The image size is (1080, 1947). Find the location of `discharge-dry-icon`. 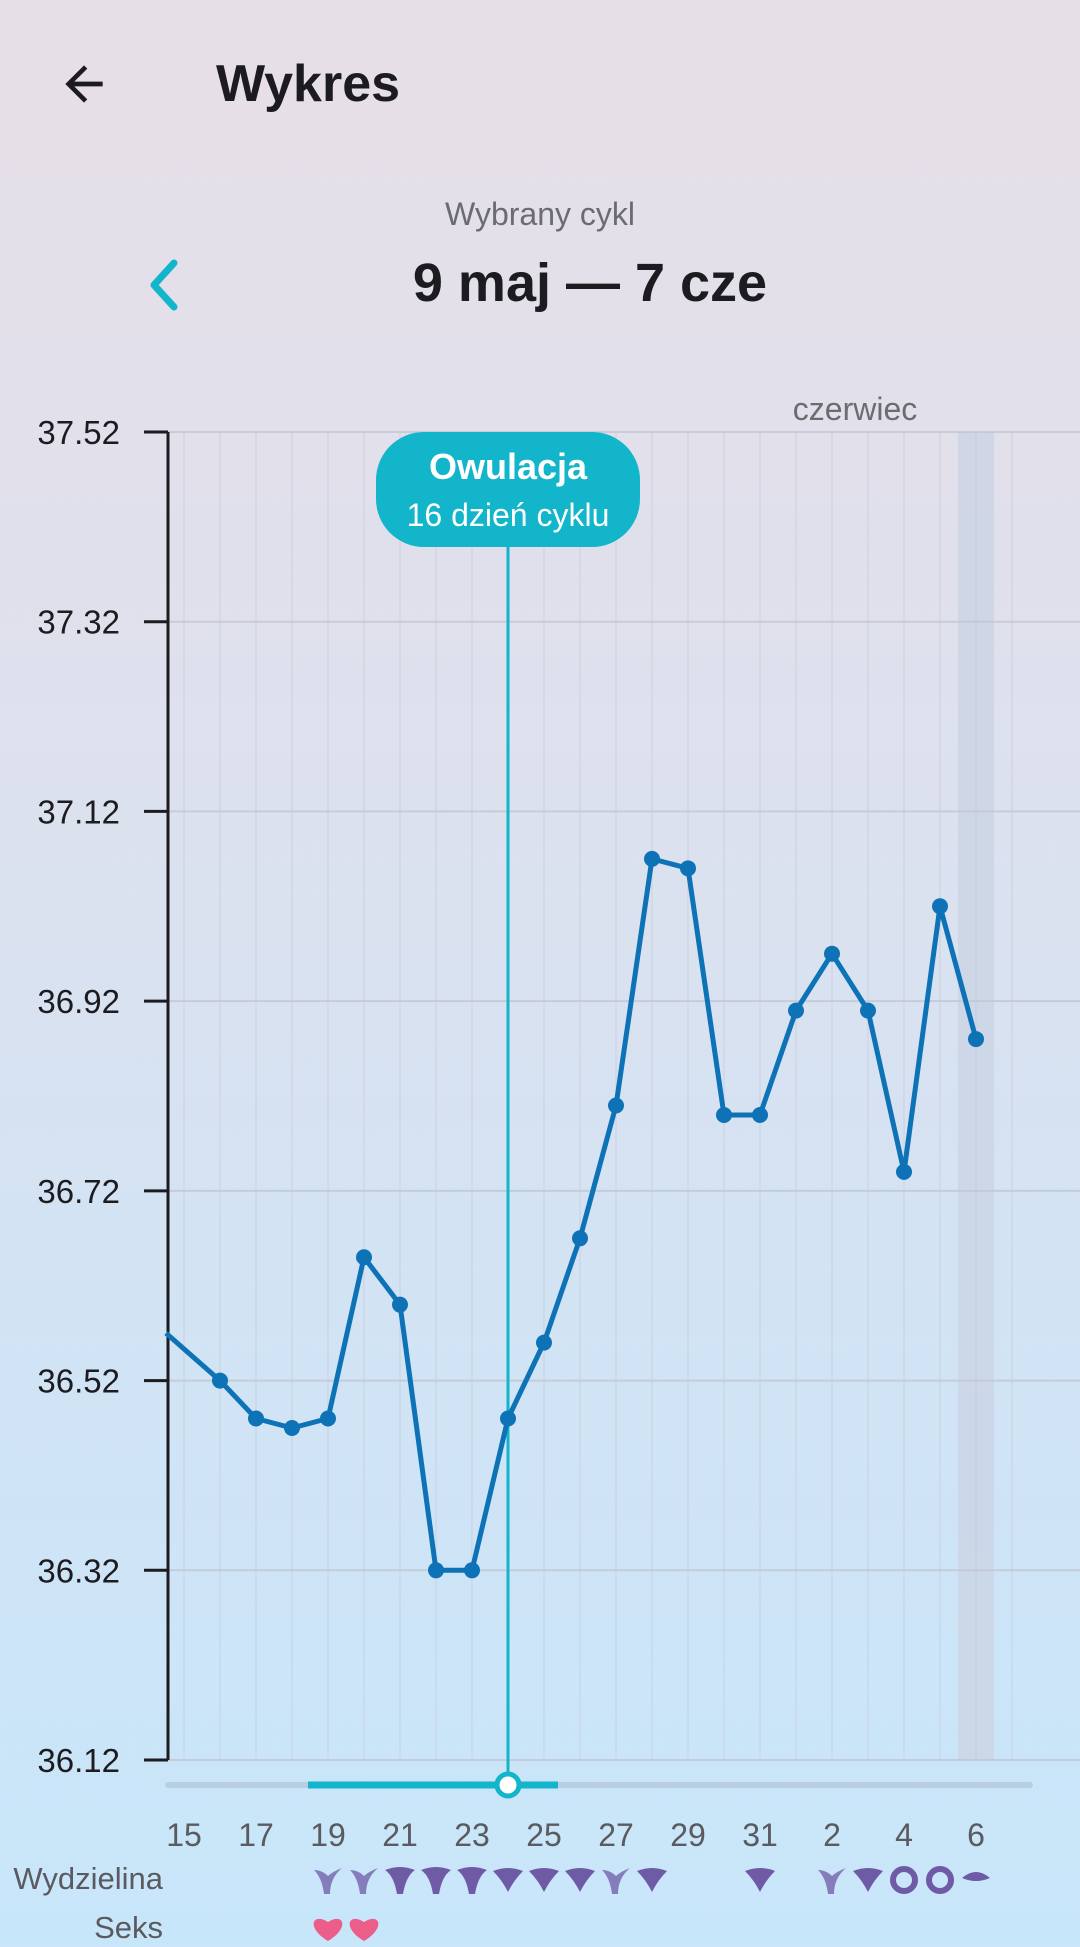

discharge-dry-icon is located at coordinates (976, 1876).